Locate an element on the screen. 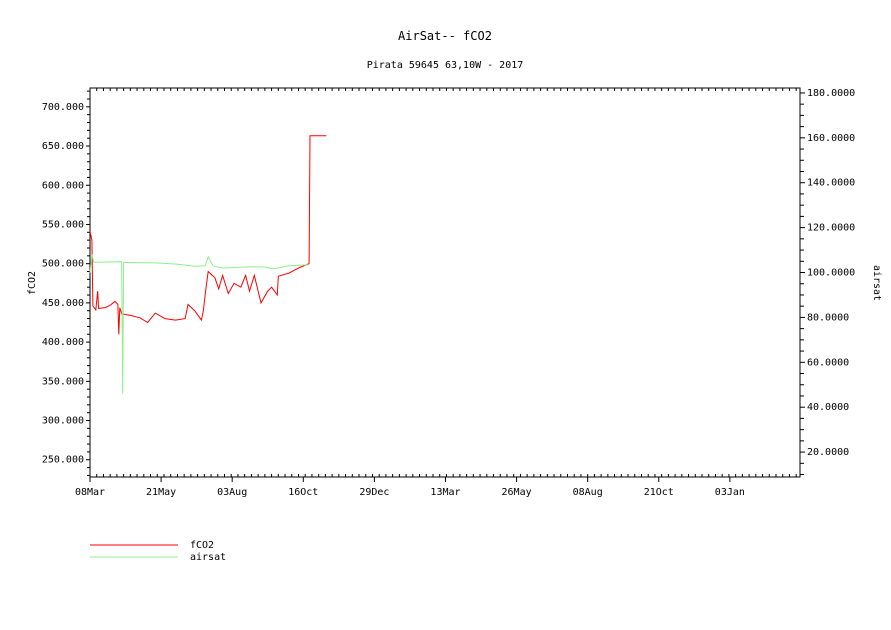 Image resolution: width=891 pixels, height=630 pixels. x-tick-label: 08Mar is located at coordinates (90, 492).